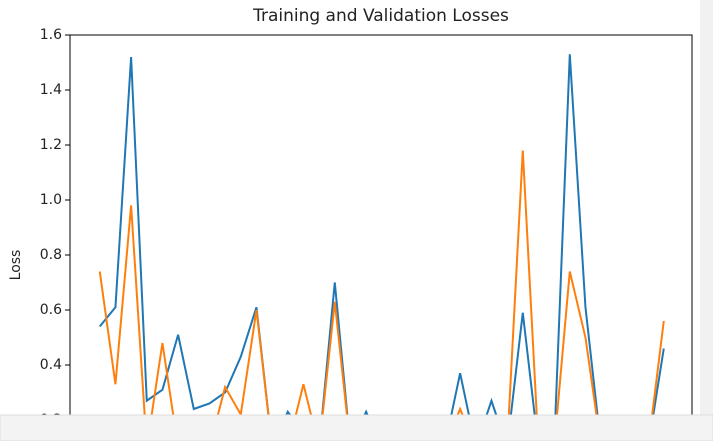 The height and width of the screenshot is (441, 713). Describe the element at coordinates (51, 200) in the screenshot. I see `y-tick-label: 1.0` at that location.